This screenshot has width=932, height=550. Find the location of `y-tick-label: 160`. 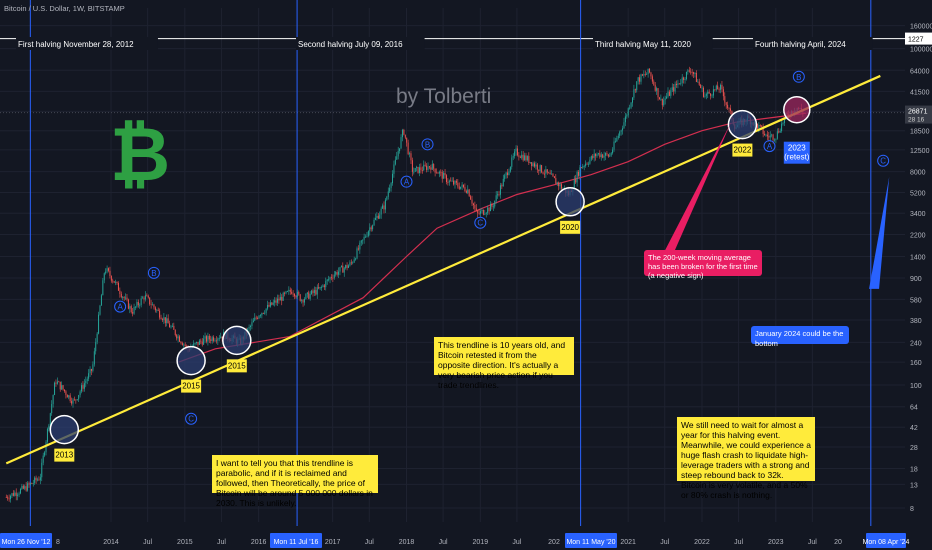

y-tick-label: 160 is located at coordinates (916, 363).